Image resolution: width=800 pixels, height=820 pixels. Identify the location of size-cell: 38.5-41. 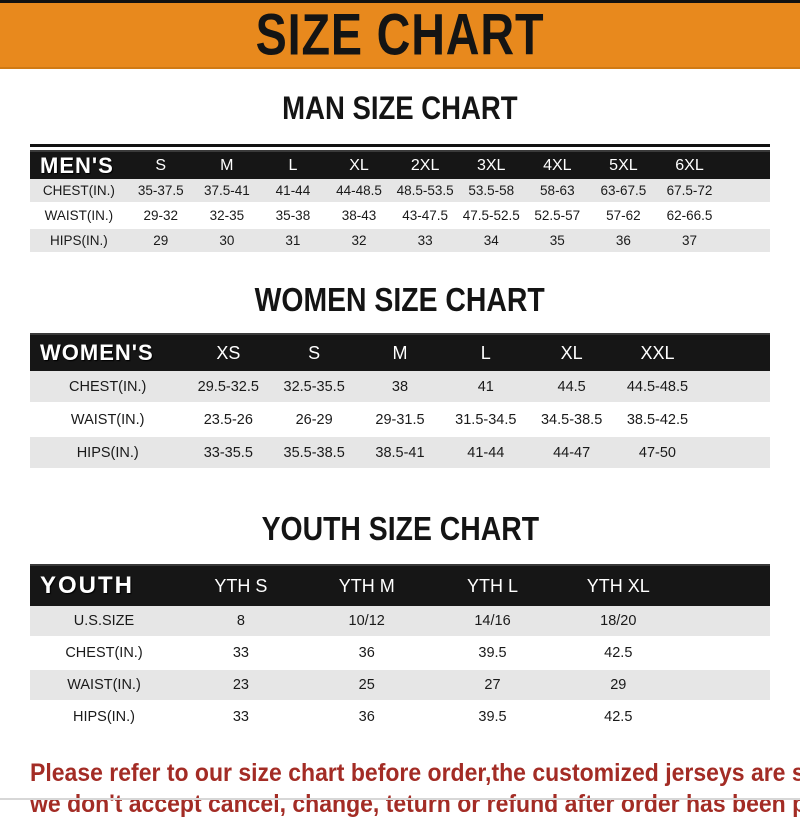
(400, 453).